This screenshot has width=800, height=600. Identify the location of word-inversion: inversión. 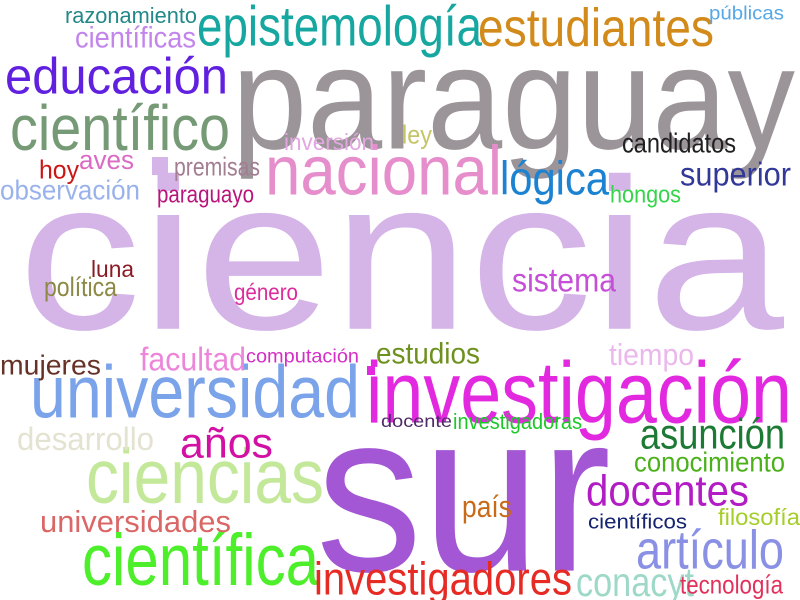
(329, 142).